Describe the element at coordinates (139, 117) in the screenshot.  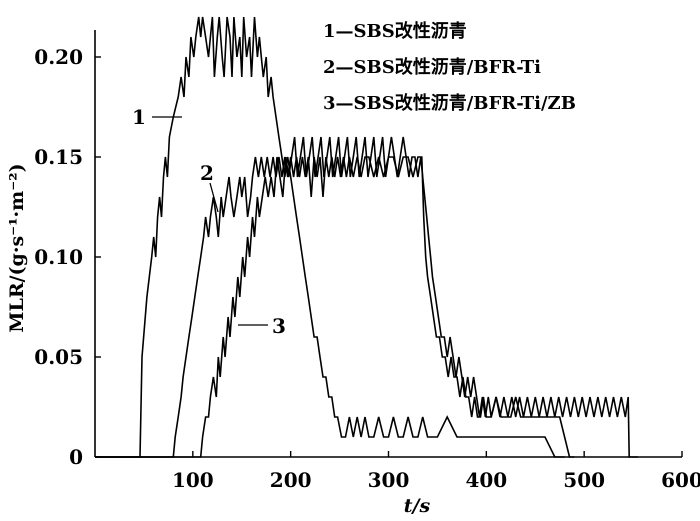
I see `callout-1-label: 1` at that location.